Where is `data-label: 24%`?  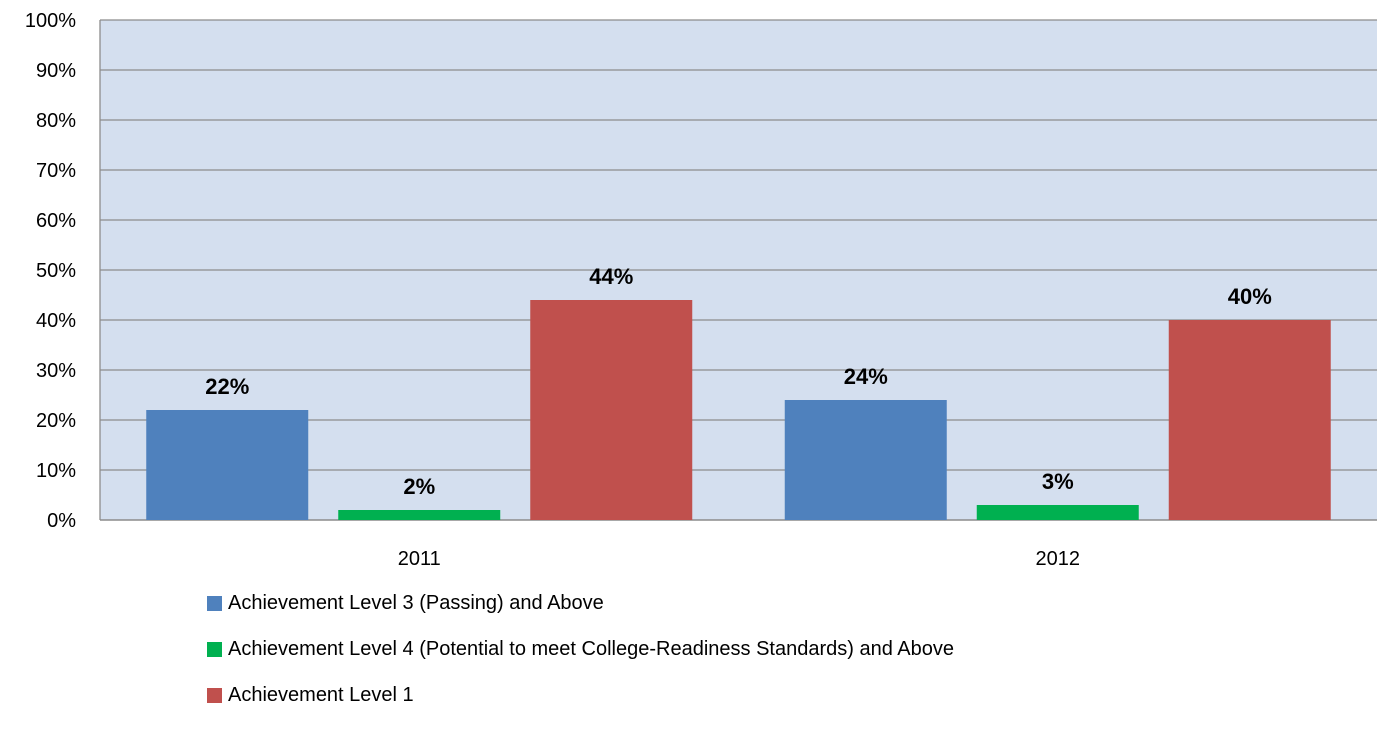
data-label: 24% is located at coordinates (866, 376).